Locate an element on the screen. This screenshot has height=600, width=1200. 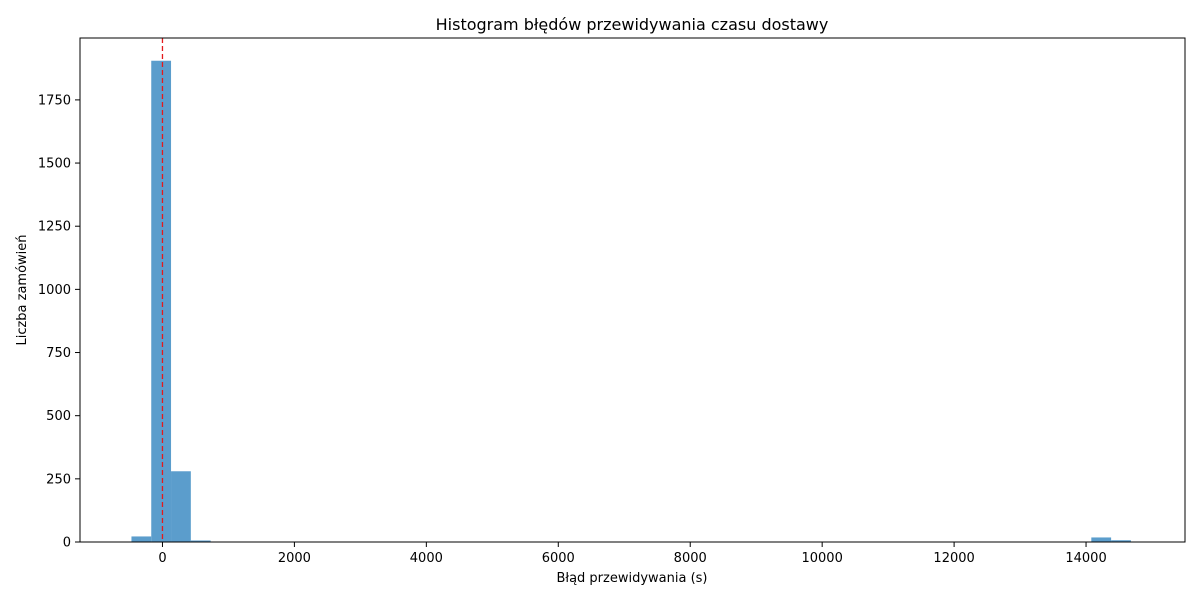
x-axis: 0 2000 4000 6000 8000 10000 12000 14000 is located at coordinates (632, 554).